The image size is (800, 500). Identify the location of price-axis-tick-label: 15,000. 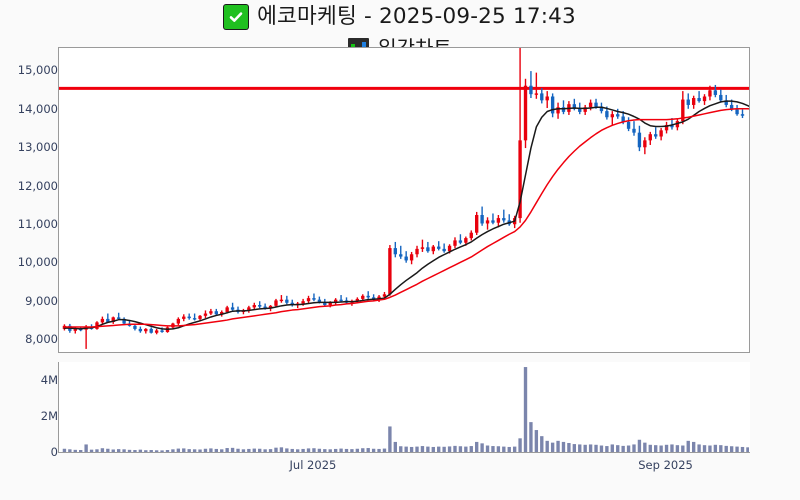
(37, 70).